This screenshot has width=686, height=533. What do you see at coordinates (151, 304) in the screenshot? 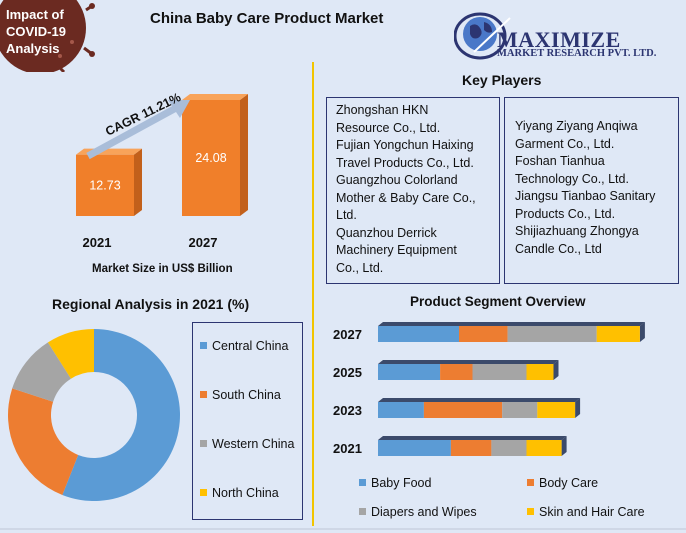
I see `regional-chart-title: Regional Analysis in 2021 (%)` at bounding box center [151, 304].